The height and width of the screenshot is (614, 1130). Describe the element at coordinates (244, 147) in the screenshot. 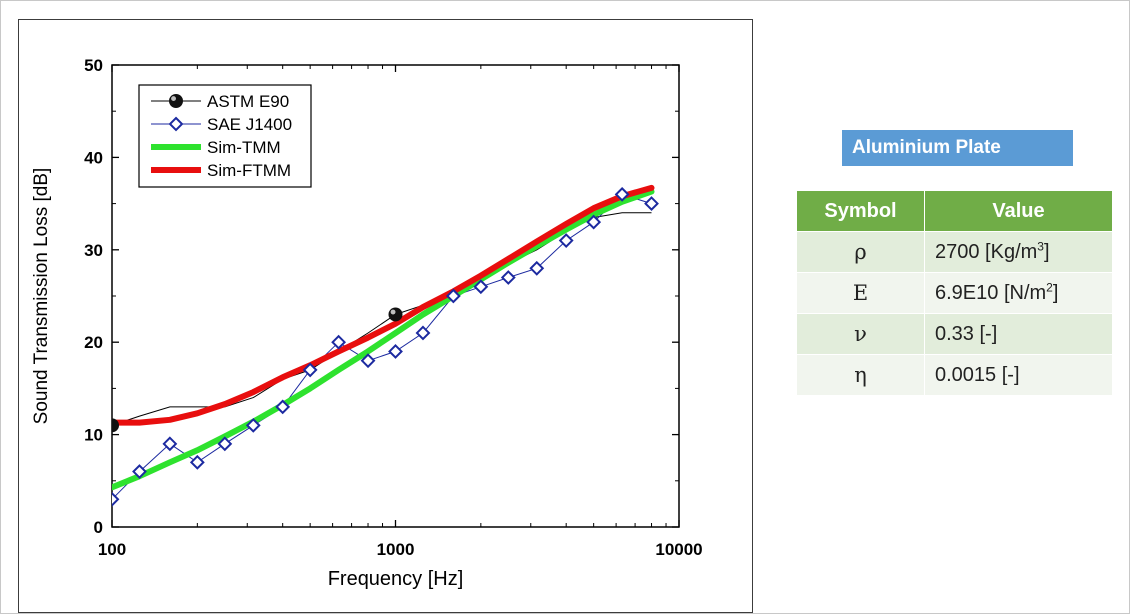

I see `legend-label: Sim-TMM` at that location.